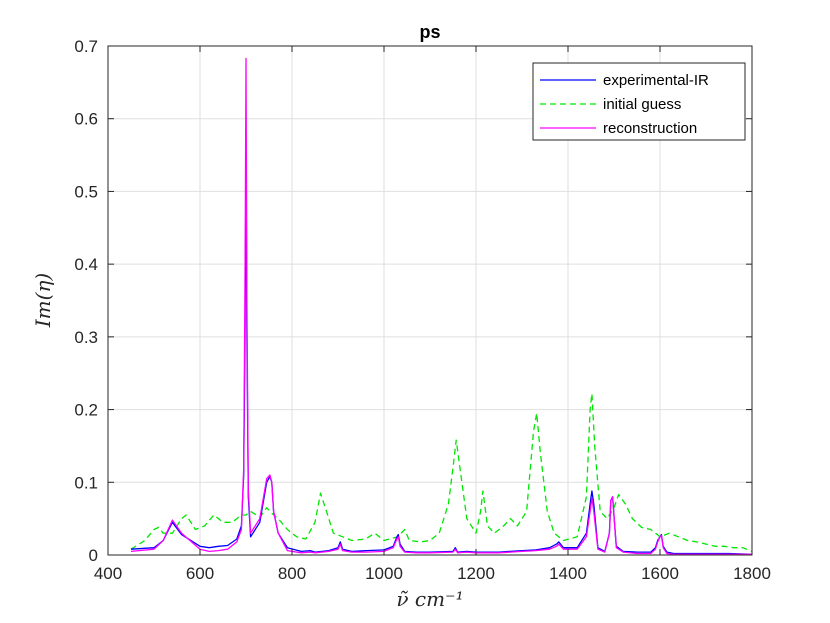  What do you see at coordinates (568, 573) in the screenshot?
I see `x-tick-label: 1400` at bounding box center [568, 573].